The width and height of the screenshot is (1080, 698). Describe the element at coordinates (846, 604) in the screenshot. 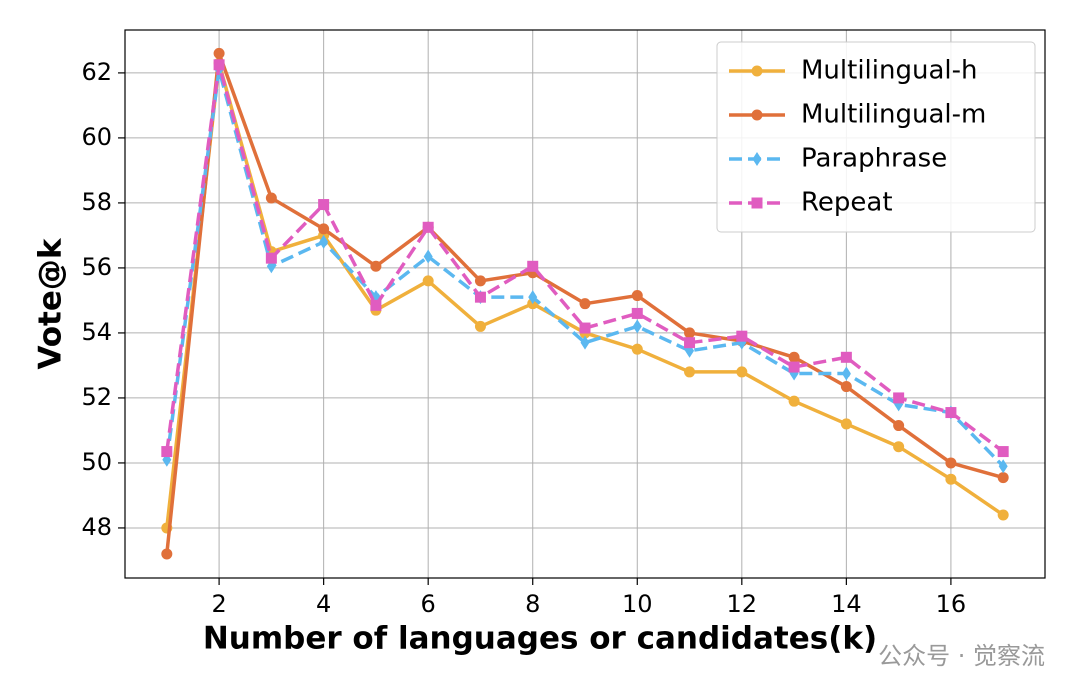

I see `x-tick-label: 14` at that location.